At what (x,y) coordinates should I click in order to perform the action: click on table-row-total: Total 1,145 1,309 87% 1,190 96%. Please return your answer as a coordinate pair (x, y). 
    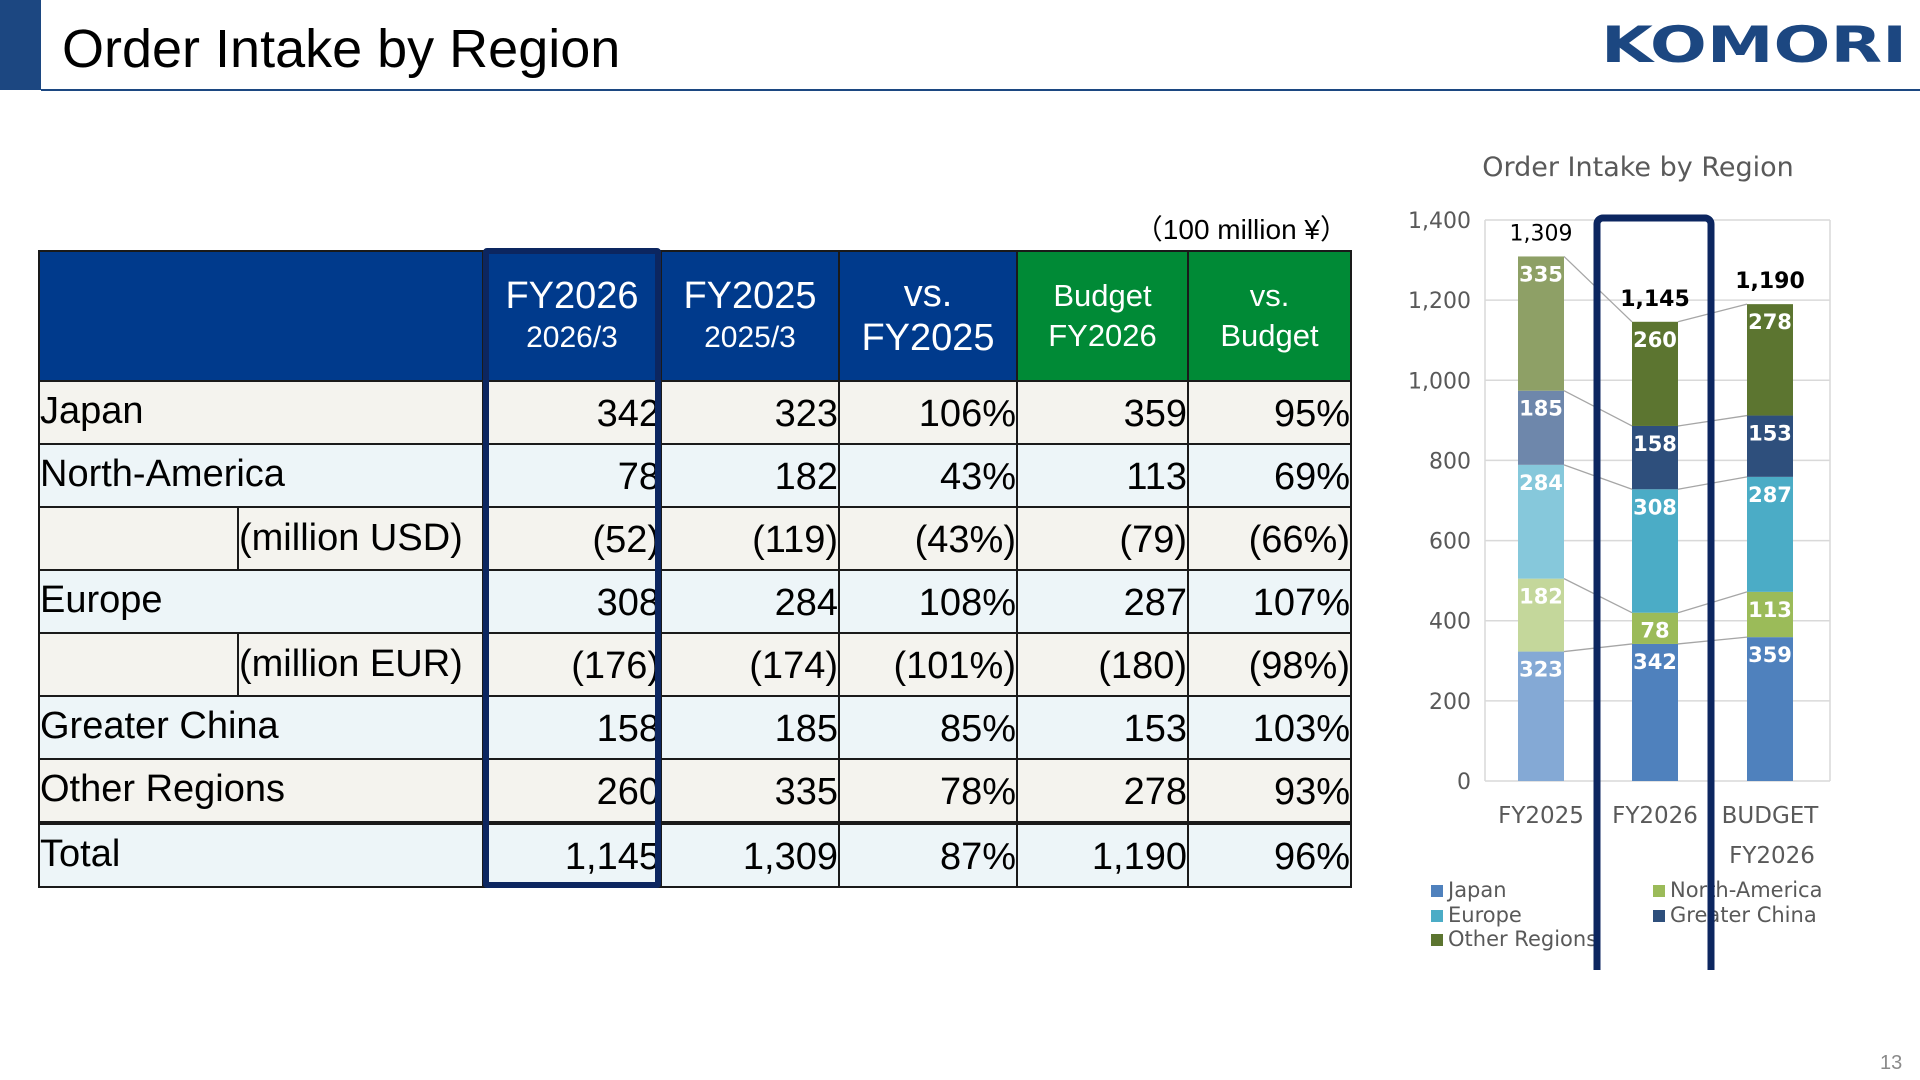
    Looking at the image, I should click on (695, 854).